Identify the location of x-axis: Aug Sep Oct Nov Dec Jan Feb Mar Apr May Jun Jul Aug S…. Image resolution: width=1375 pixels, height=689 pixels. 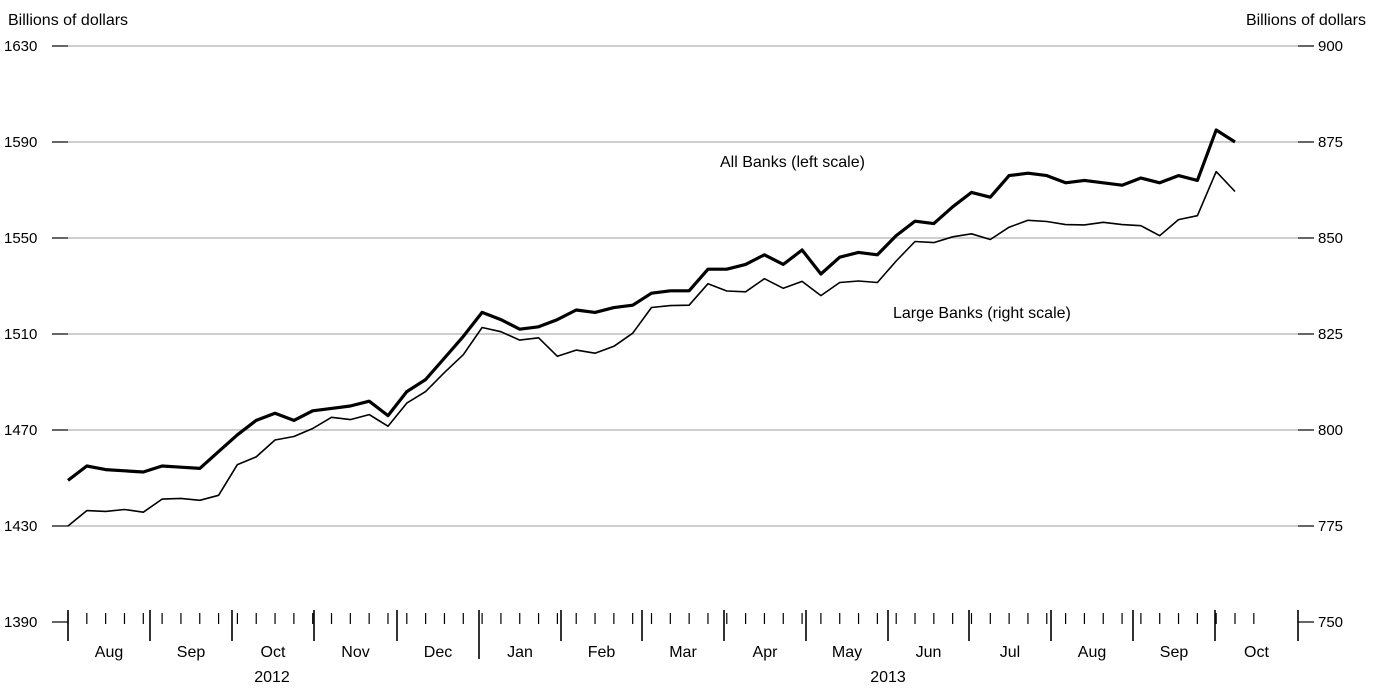
(683, 648).